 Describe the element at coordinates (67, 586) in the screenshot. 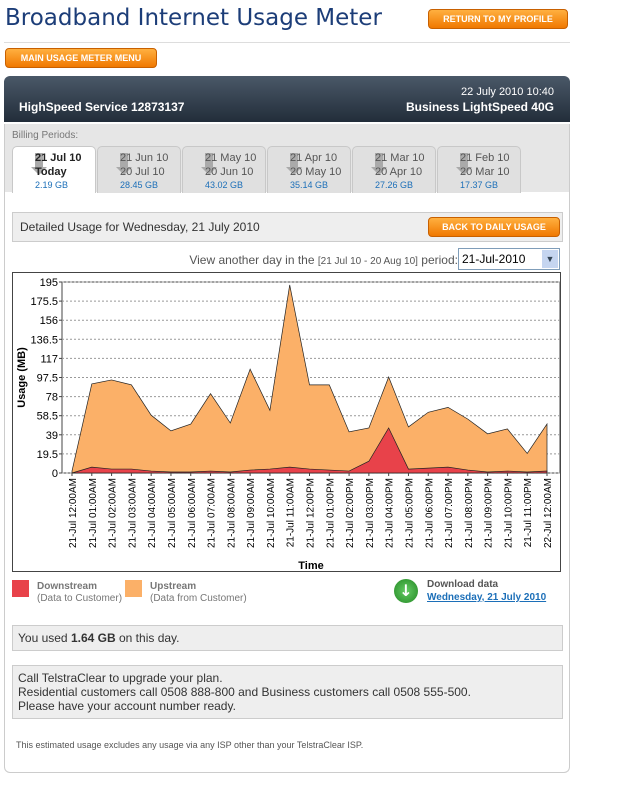

I see `legend-name: Downstream` at that location.